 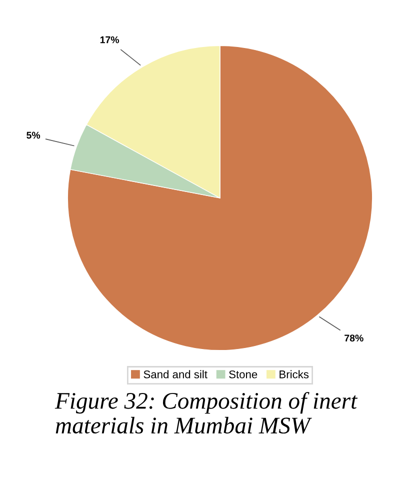 I want to click on data-label: 5%, so click(x=33, y=135).